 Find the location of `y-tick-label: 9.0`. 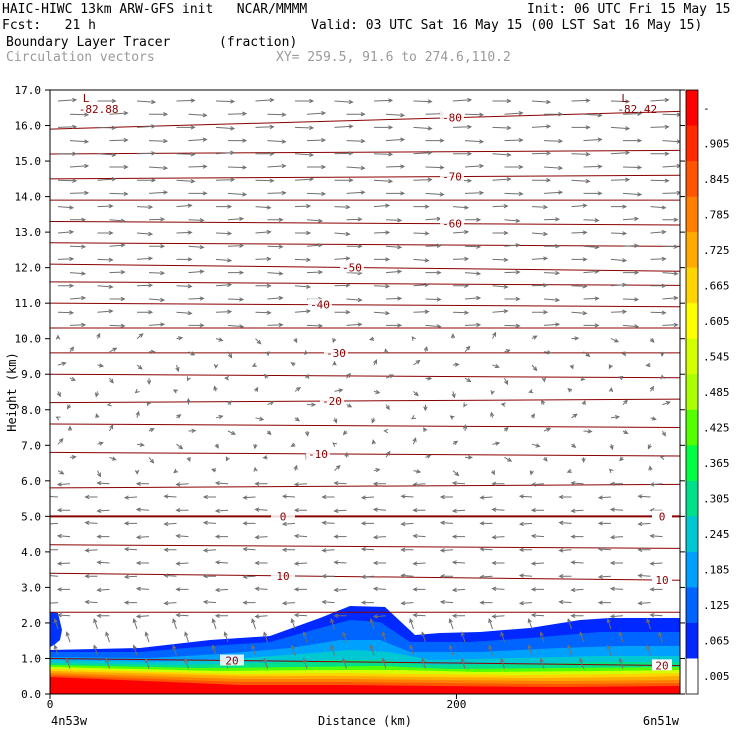

y-tick-label: 9.0 is located at coordinates (31, 374).